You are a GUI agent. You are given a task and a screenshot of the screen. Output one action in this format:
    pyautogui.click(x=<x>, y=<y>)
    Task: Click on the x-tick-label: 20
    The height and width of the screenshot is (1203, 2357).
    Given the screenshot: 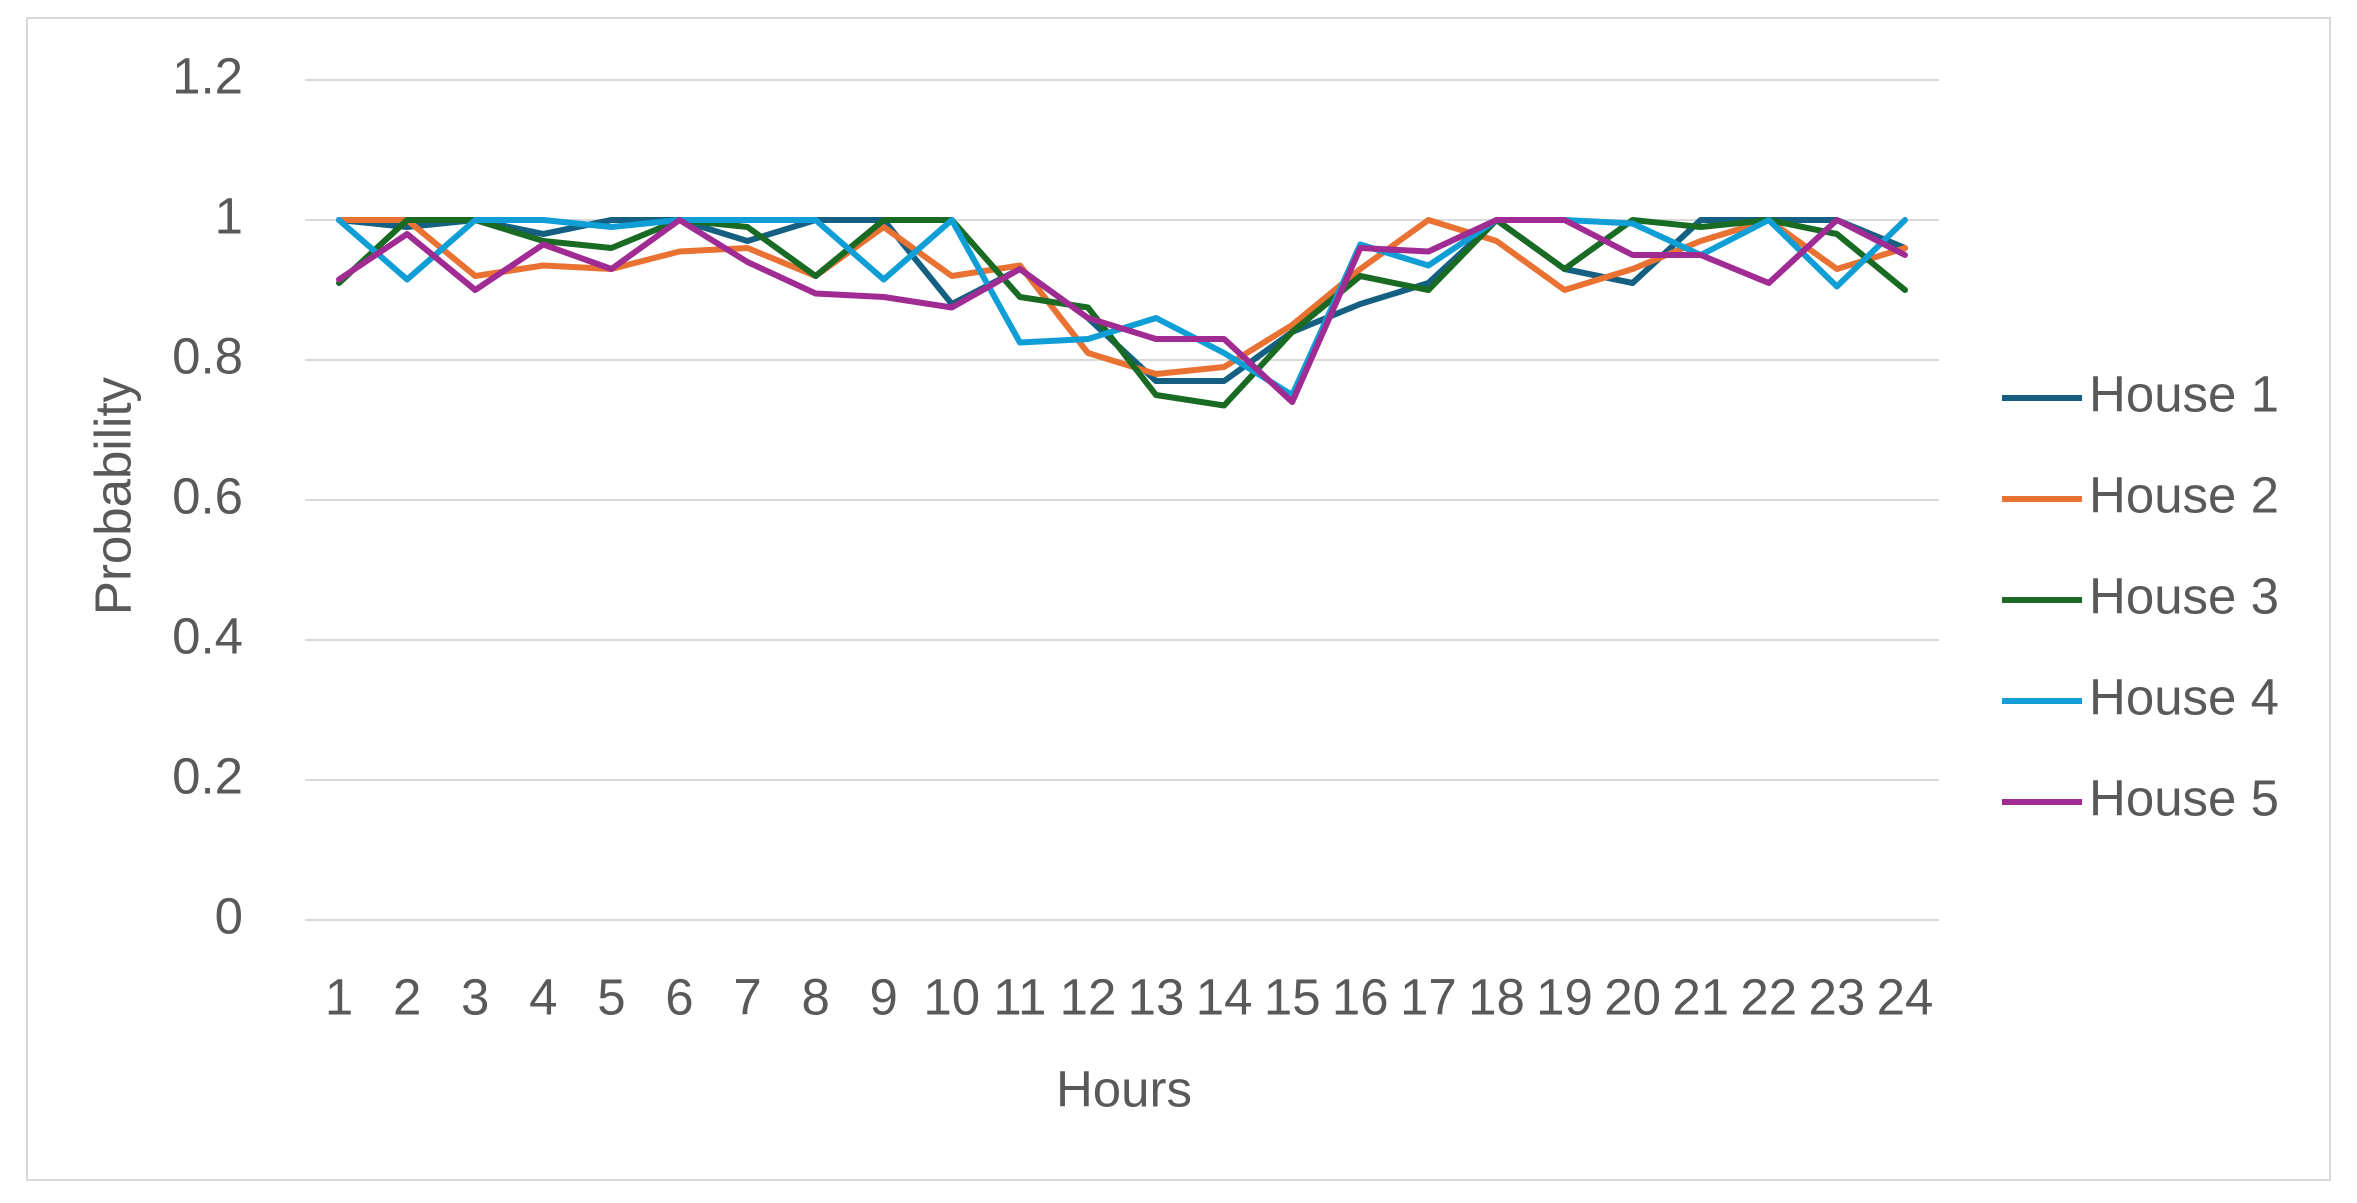 What is the action you would take?
    pyautogui.click(x=1632, y=996)
    